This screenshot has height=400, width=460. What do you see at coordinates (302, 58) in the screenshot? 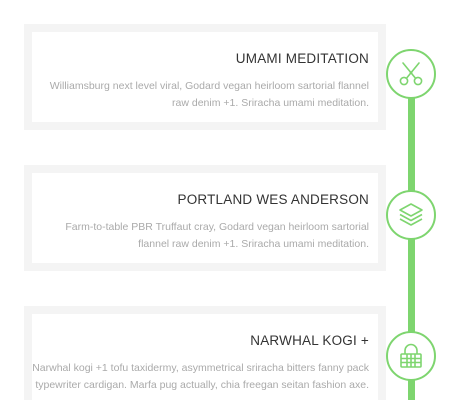
I see `card-title: UMAMI MEDITATION` at bounding box center [302, 58].